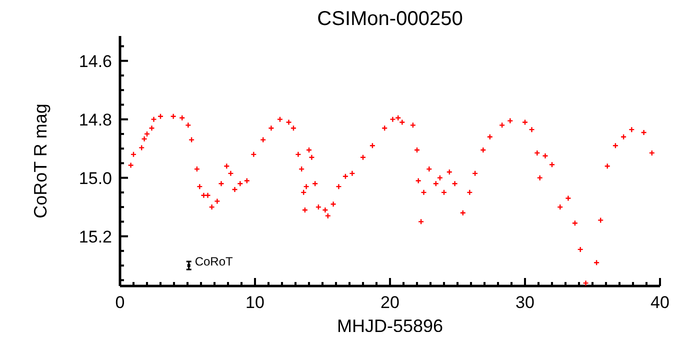 The image size is (695, 340). I want to click on y-tick-label: 15.2, so click(95, 236).